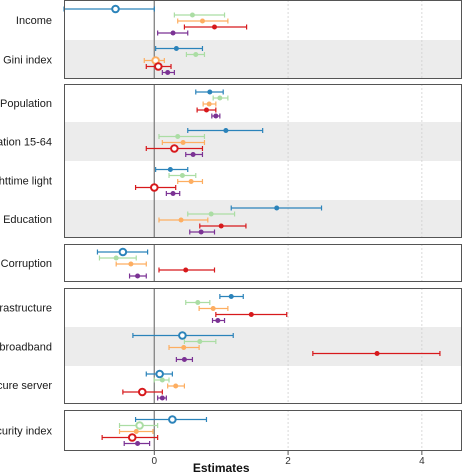  Describe the element at coordinates (155, 461) in the screenshot. I see `x-tick-label: 0` at that location.